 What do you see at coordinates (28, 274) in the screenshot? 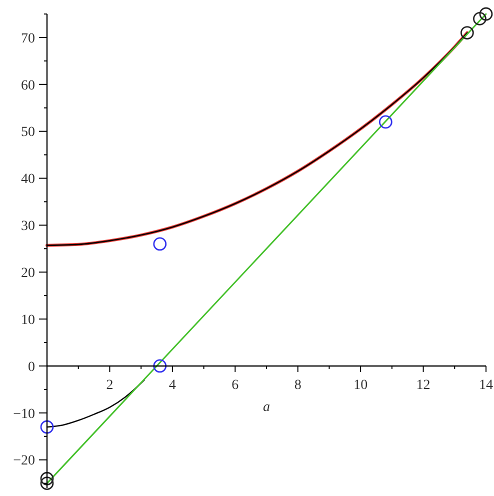
I see `y-tick-label: 20` at bounding box center [28, 274].